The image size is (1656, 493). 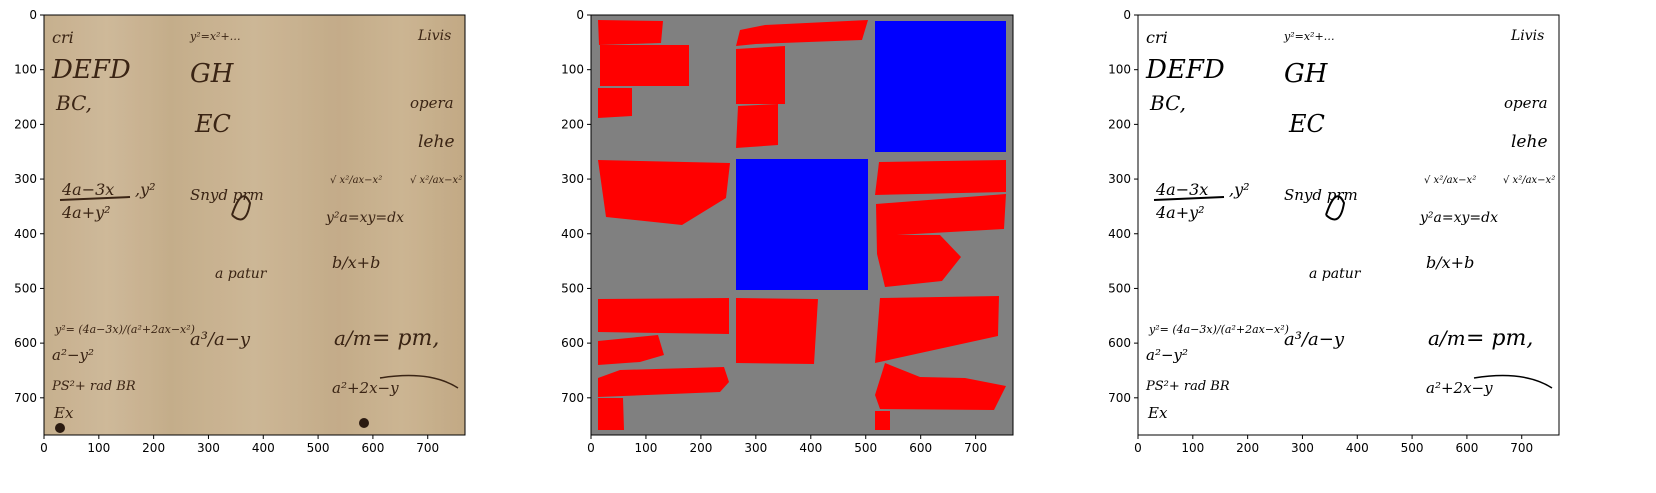 What do you see at coordinates (1447, 338) in the screenshot?
I see `handwriting: a/m` at bounding box center [1447, 338].